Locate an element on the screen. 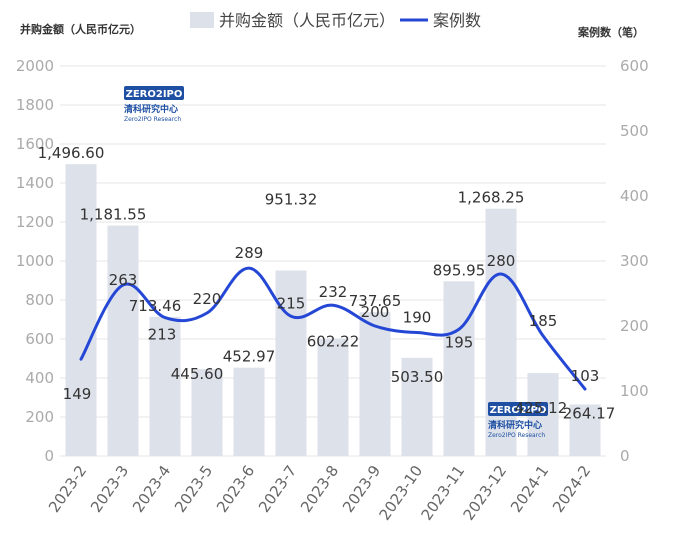 Image resolution: width=700 pixels, height=553 pixels. left-axis-title: 并购金额（人民币亿元） is located at coordinates (80, 29).